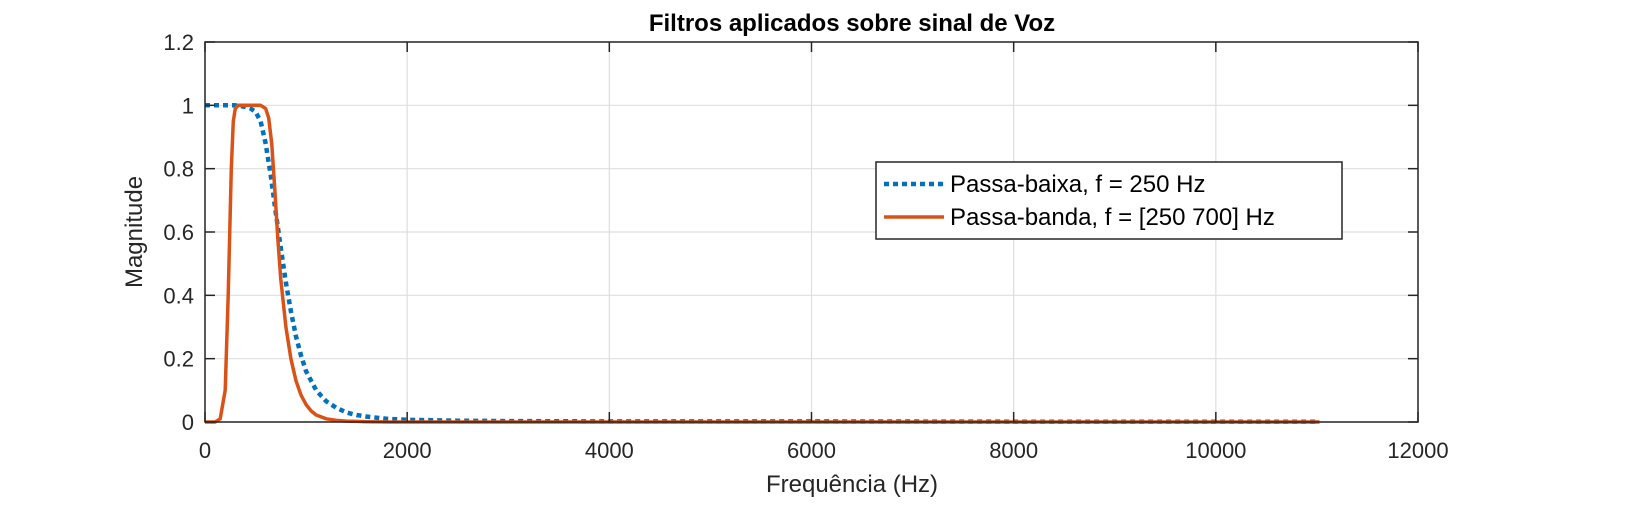 Image resolution: width=1640 pixels, height=523 pixels. Describe the element at coordinates (1417, 450) in the screenshot. I see `x-tick-label: 12000` at that location.